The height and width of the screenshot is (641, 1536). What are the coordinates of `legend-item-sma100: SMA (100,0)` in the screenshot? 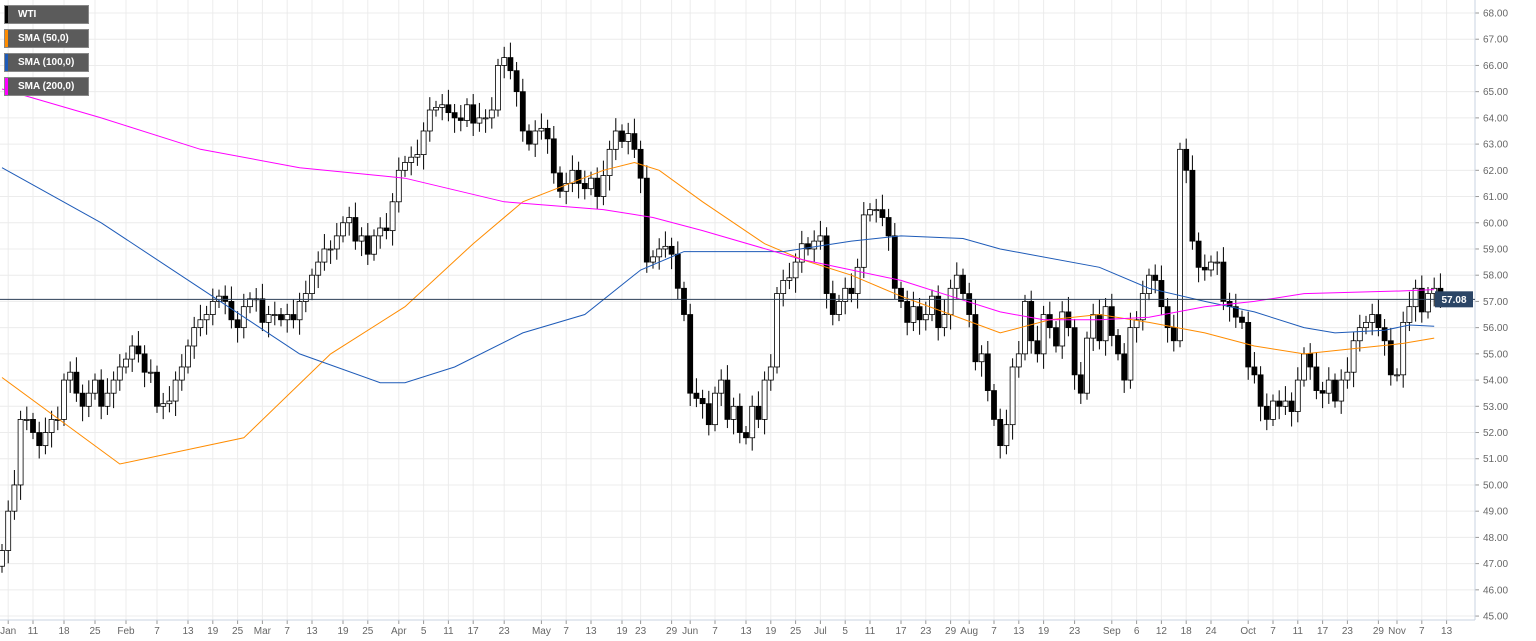 It's located at (47, 62).